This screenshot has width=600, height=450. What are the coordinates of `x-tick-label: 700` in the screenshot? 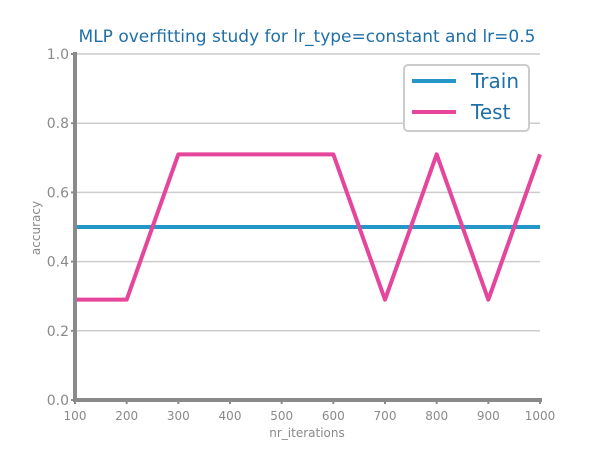 It's located at (385, 416).